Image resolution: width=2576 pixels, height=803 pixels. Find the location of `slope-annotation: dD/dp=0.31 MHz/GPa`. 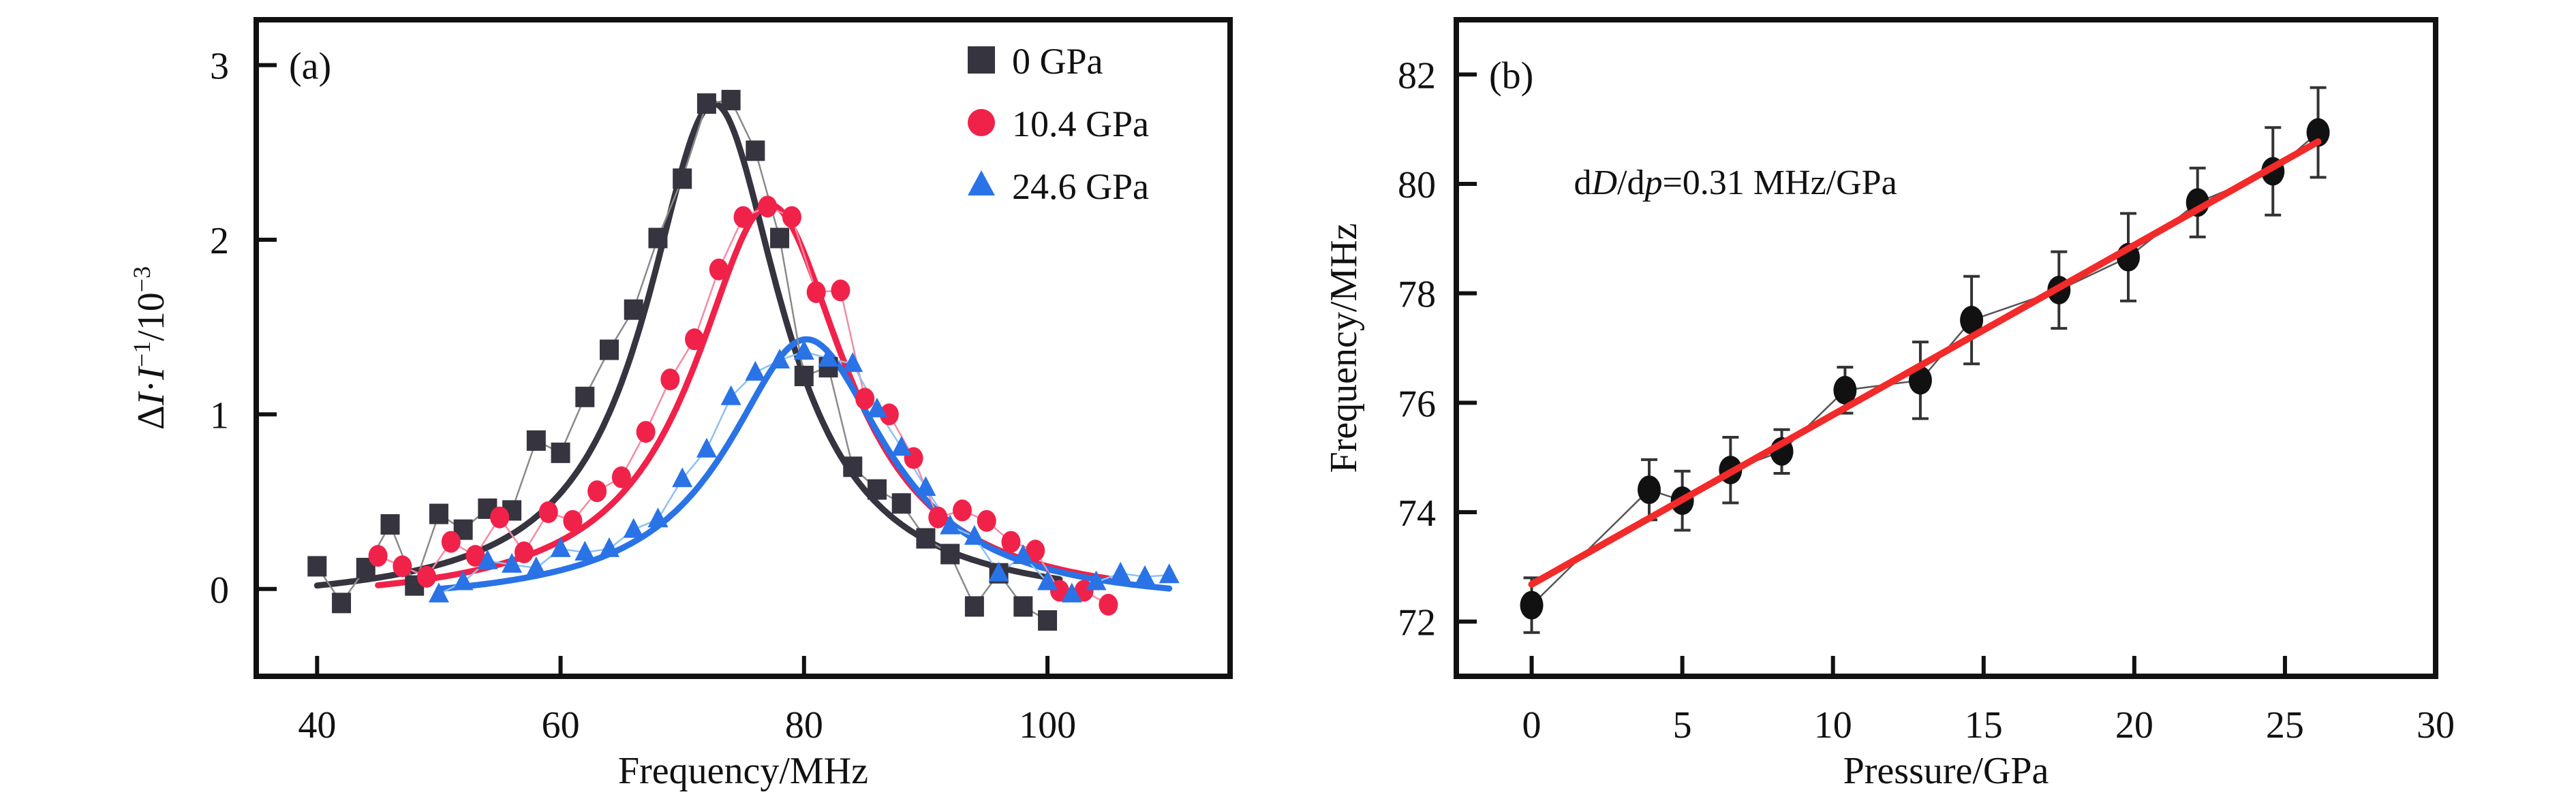

slope-annotation: dD/dp=0.31 MHz/GPa is located at coordinates (1736, 183).